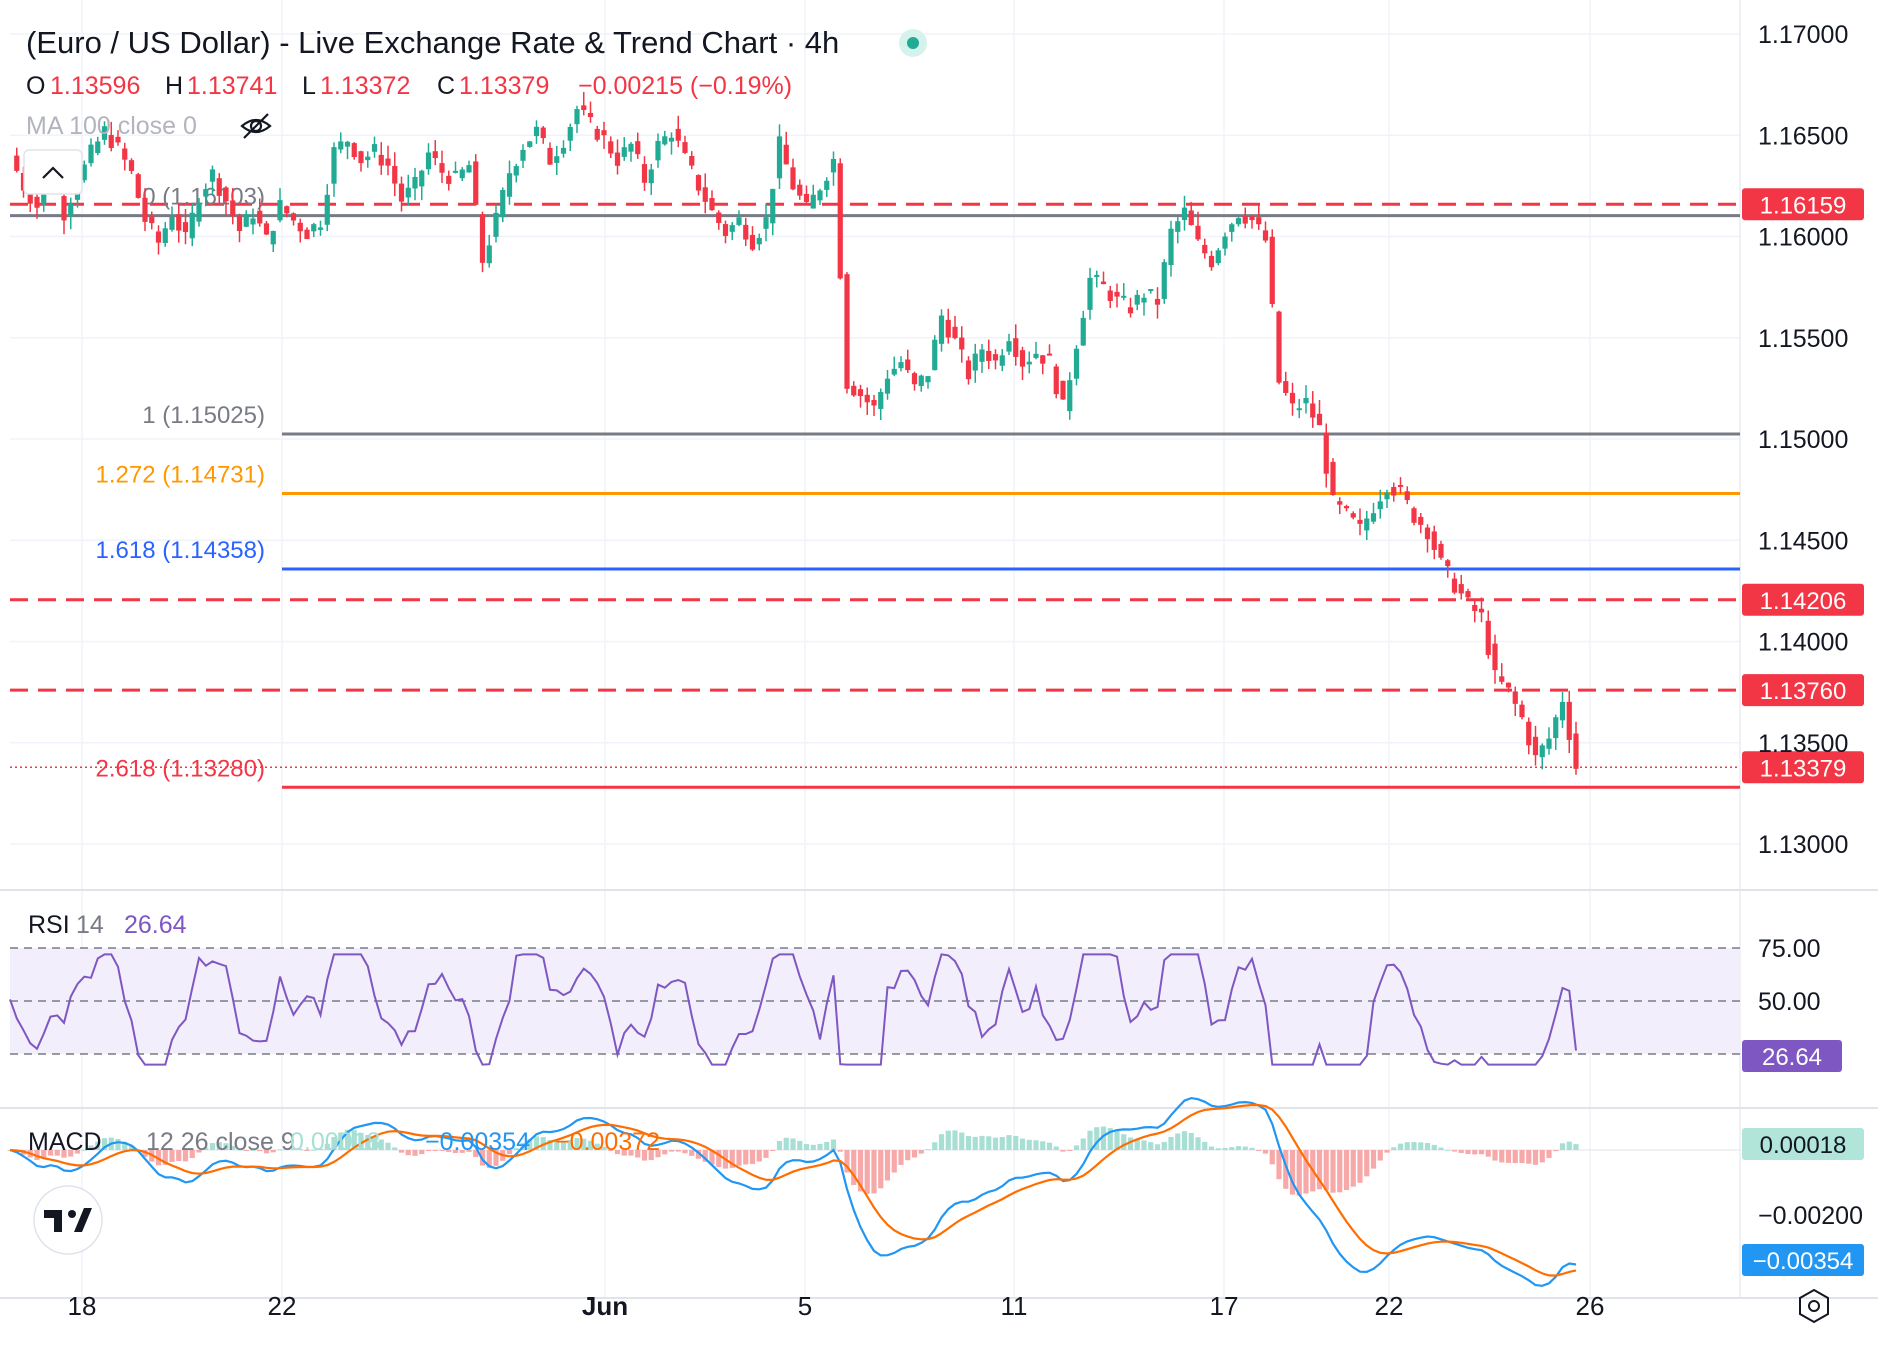 This screenshot has height=1358, width=1878. I want to click on macd-hist-tag, so click(1803, 1144).